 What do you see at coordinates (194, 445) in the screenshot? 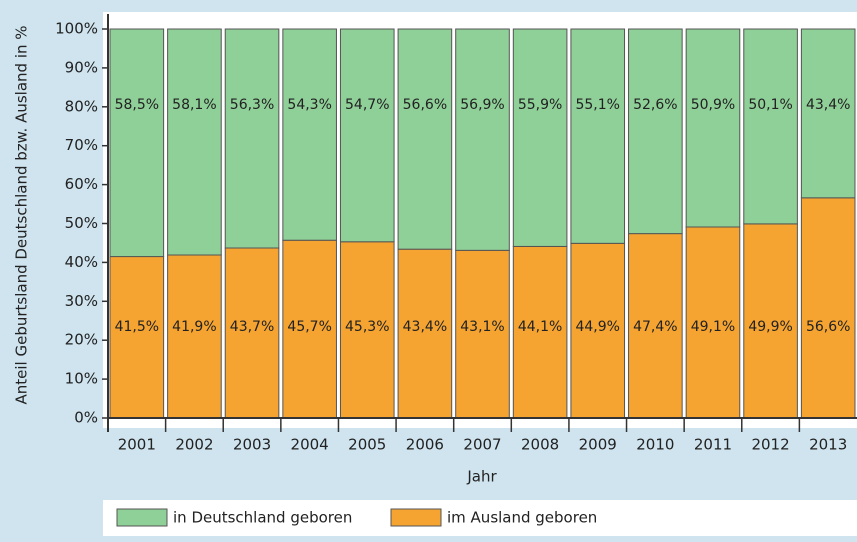
I see `x-tick-label: 2002` at bounding box center [194, 445].